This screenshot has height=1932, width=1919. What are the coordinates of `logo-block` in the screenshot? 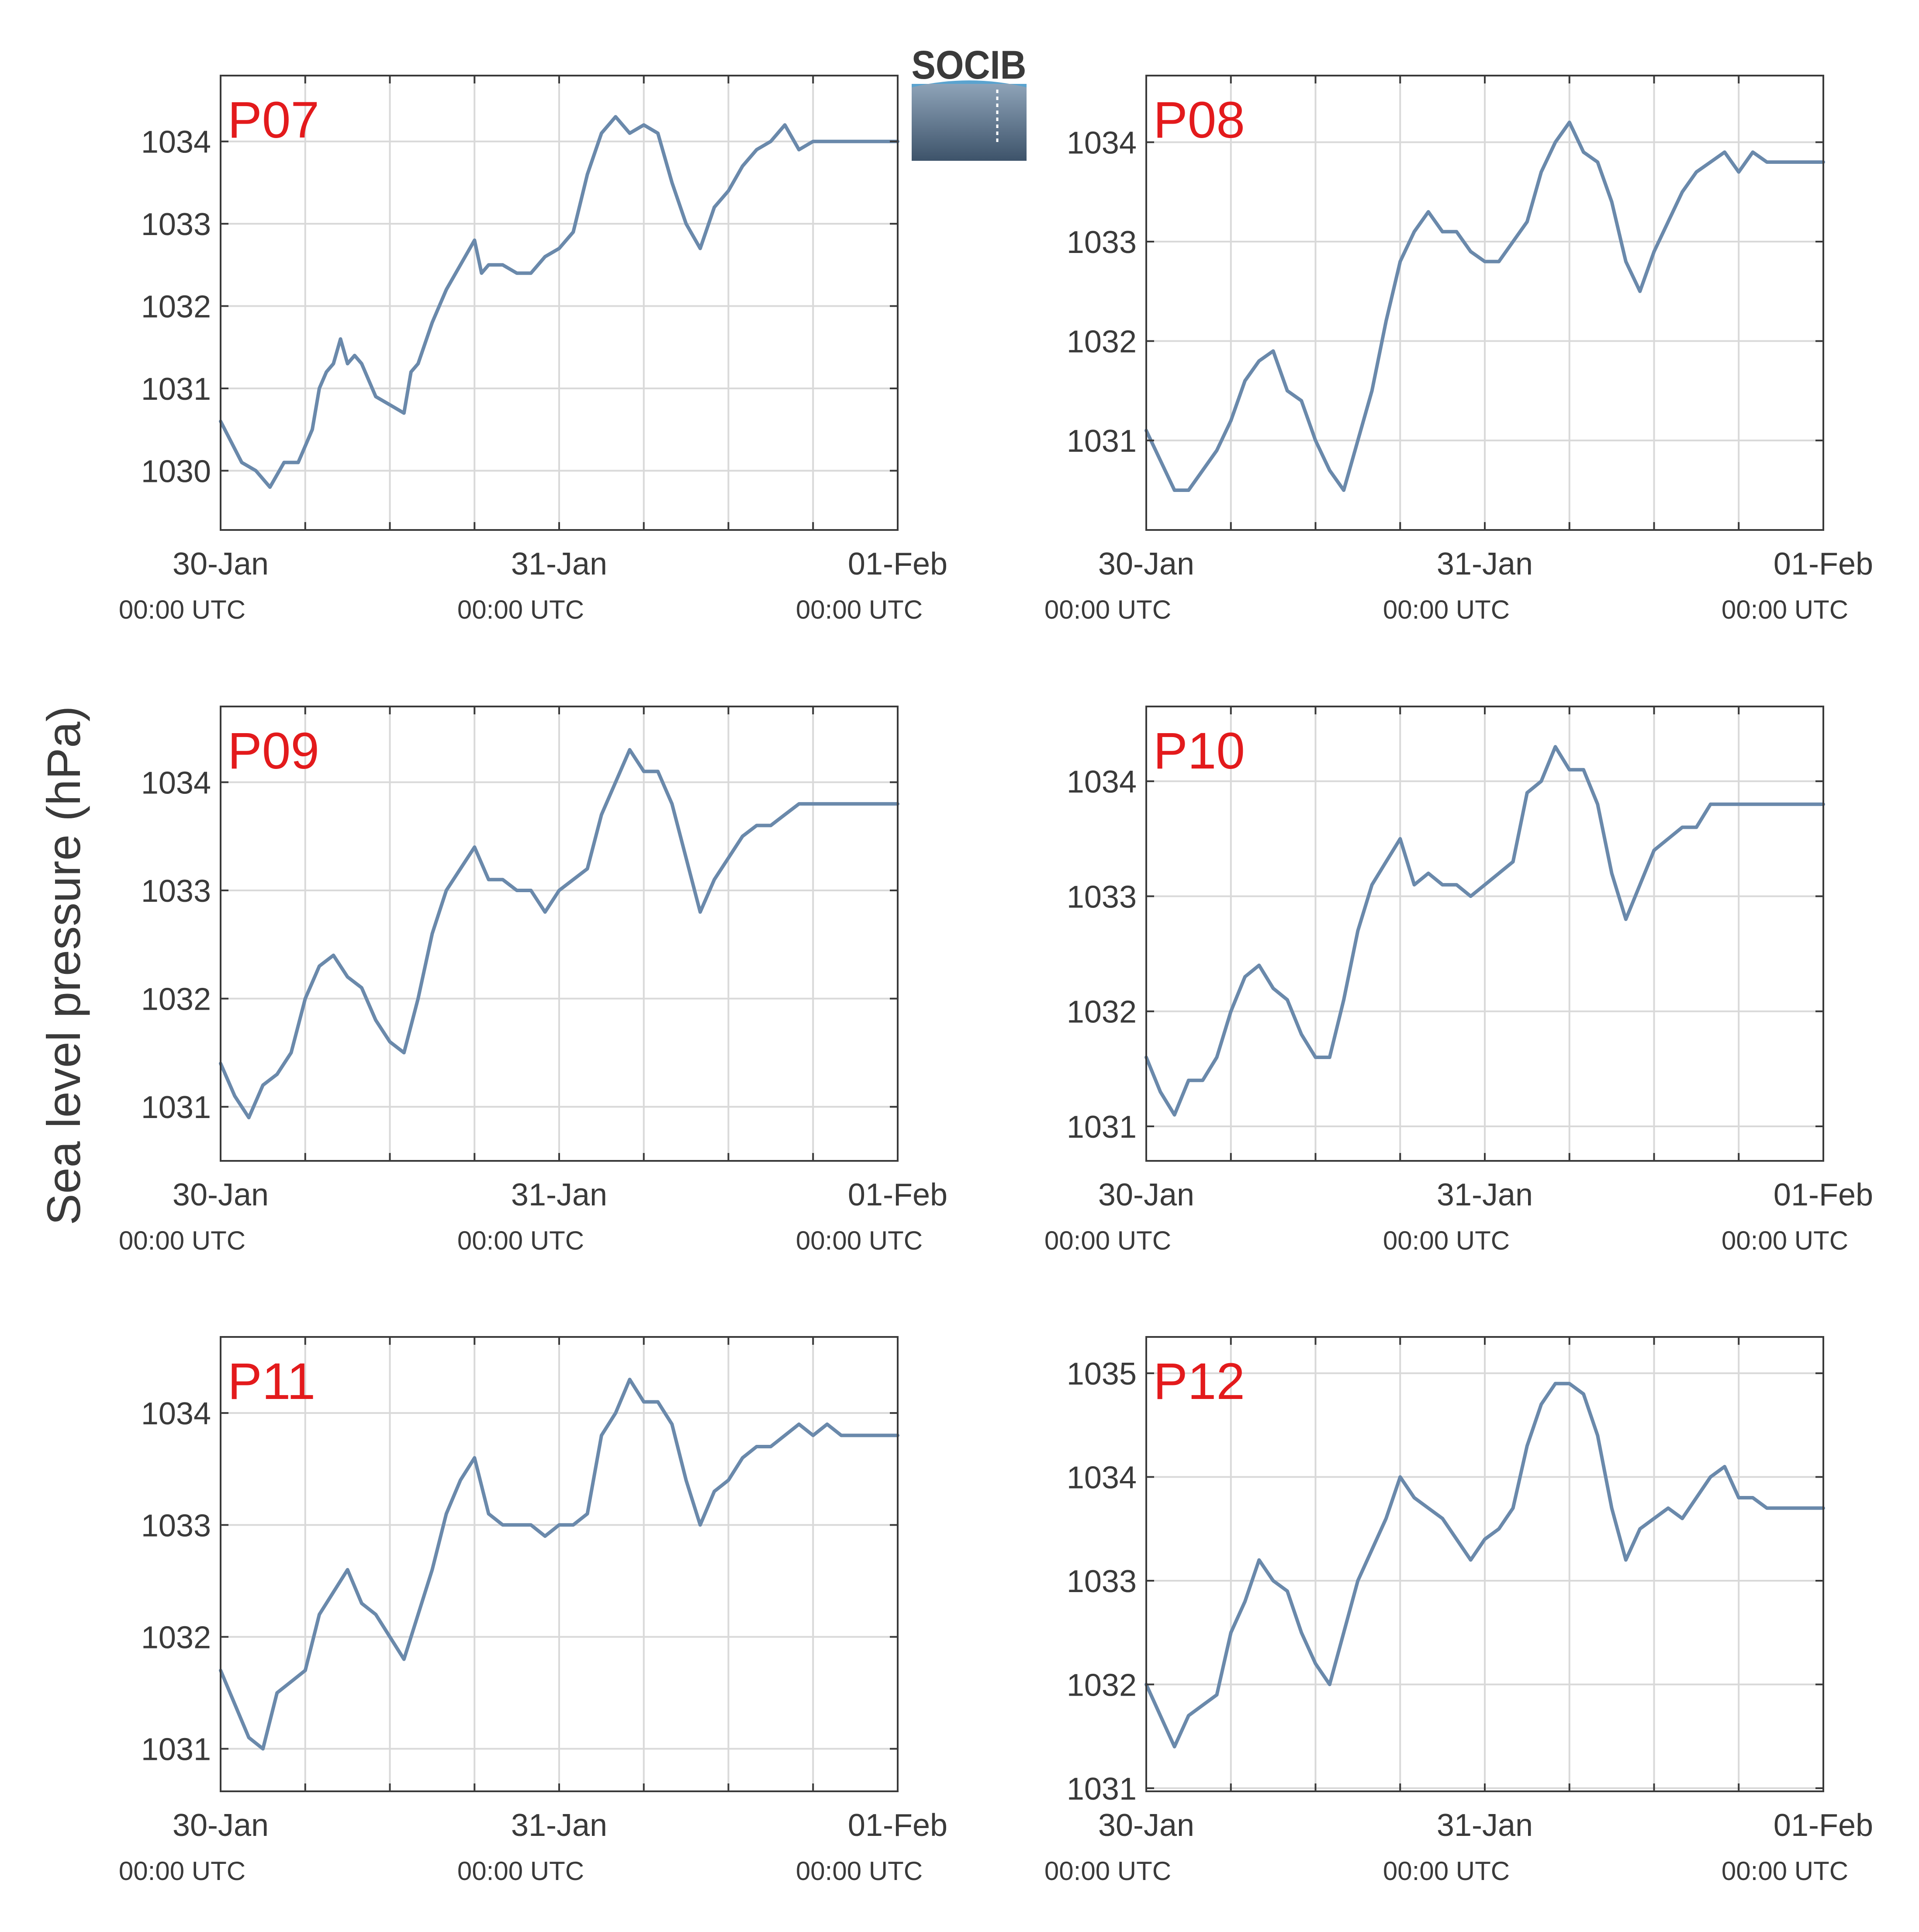 It's located at (969, 122).